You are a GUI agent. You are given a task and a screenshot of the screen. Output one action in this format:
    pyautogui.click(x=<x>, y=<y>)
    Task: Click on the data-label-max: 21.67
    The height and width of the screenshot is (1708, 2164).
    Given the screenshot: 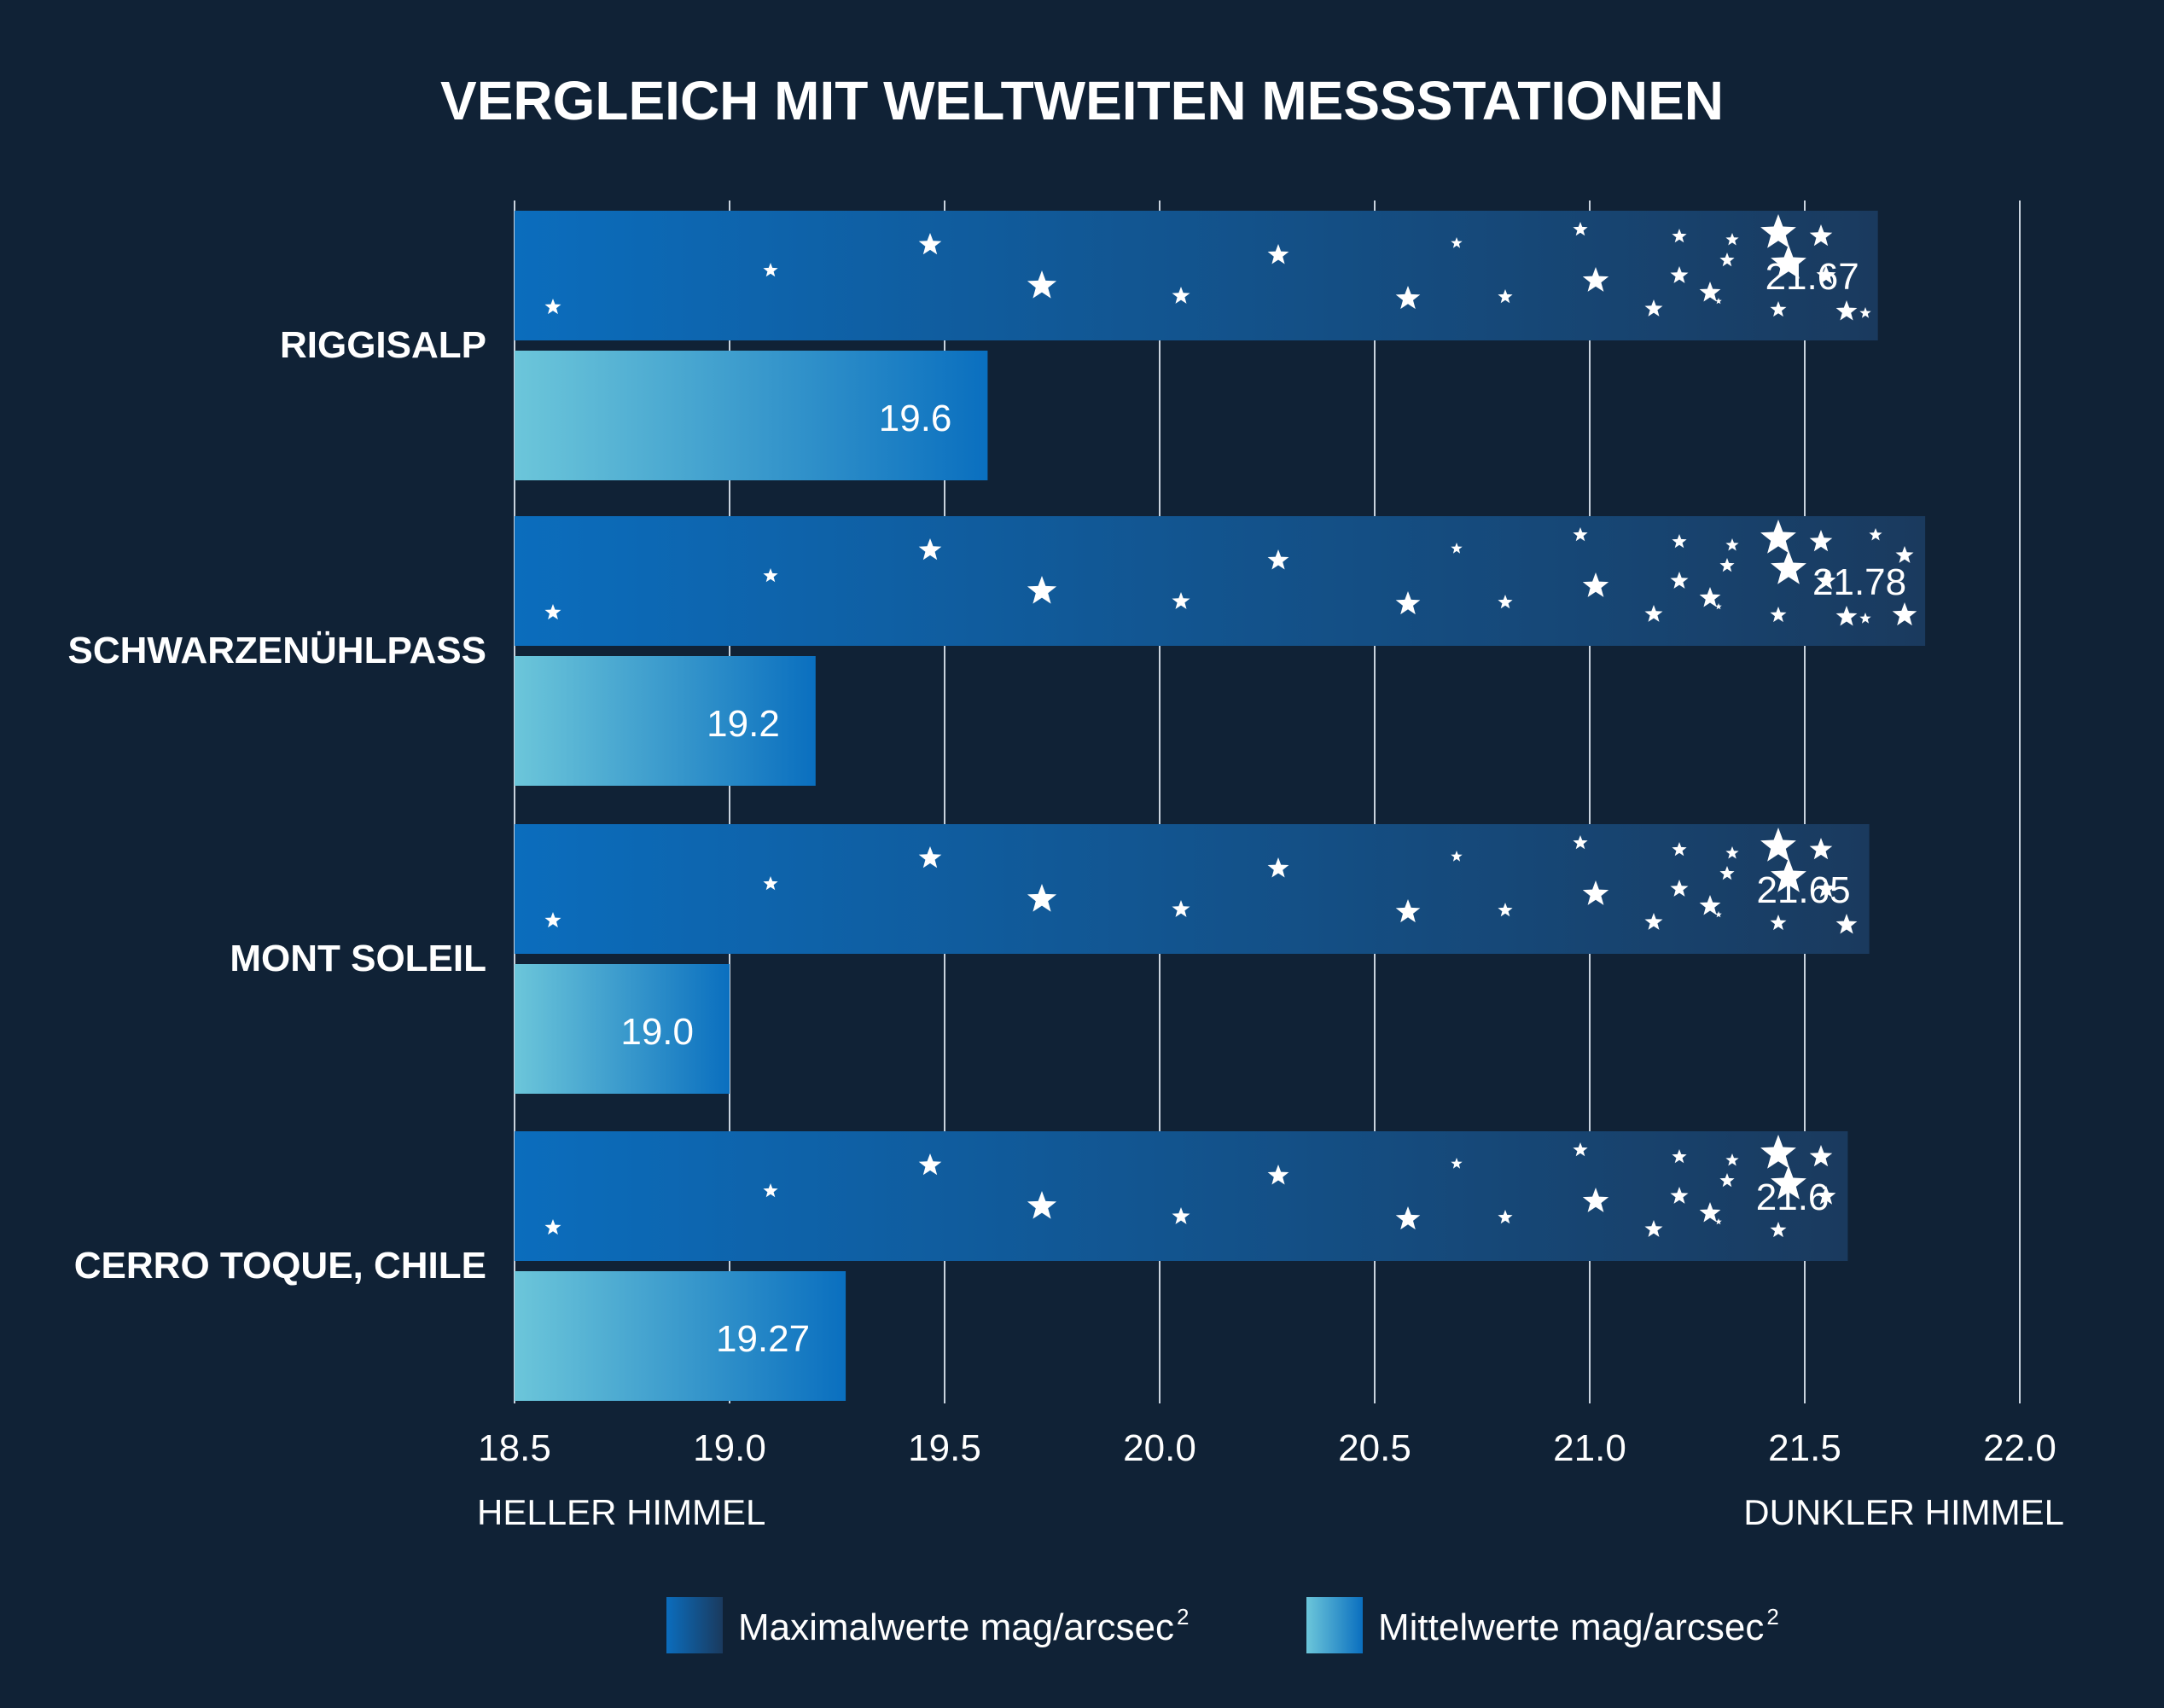 What is the action you would take?
    pyautogui.click(x=1812, y=277)
    